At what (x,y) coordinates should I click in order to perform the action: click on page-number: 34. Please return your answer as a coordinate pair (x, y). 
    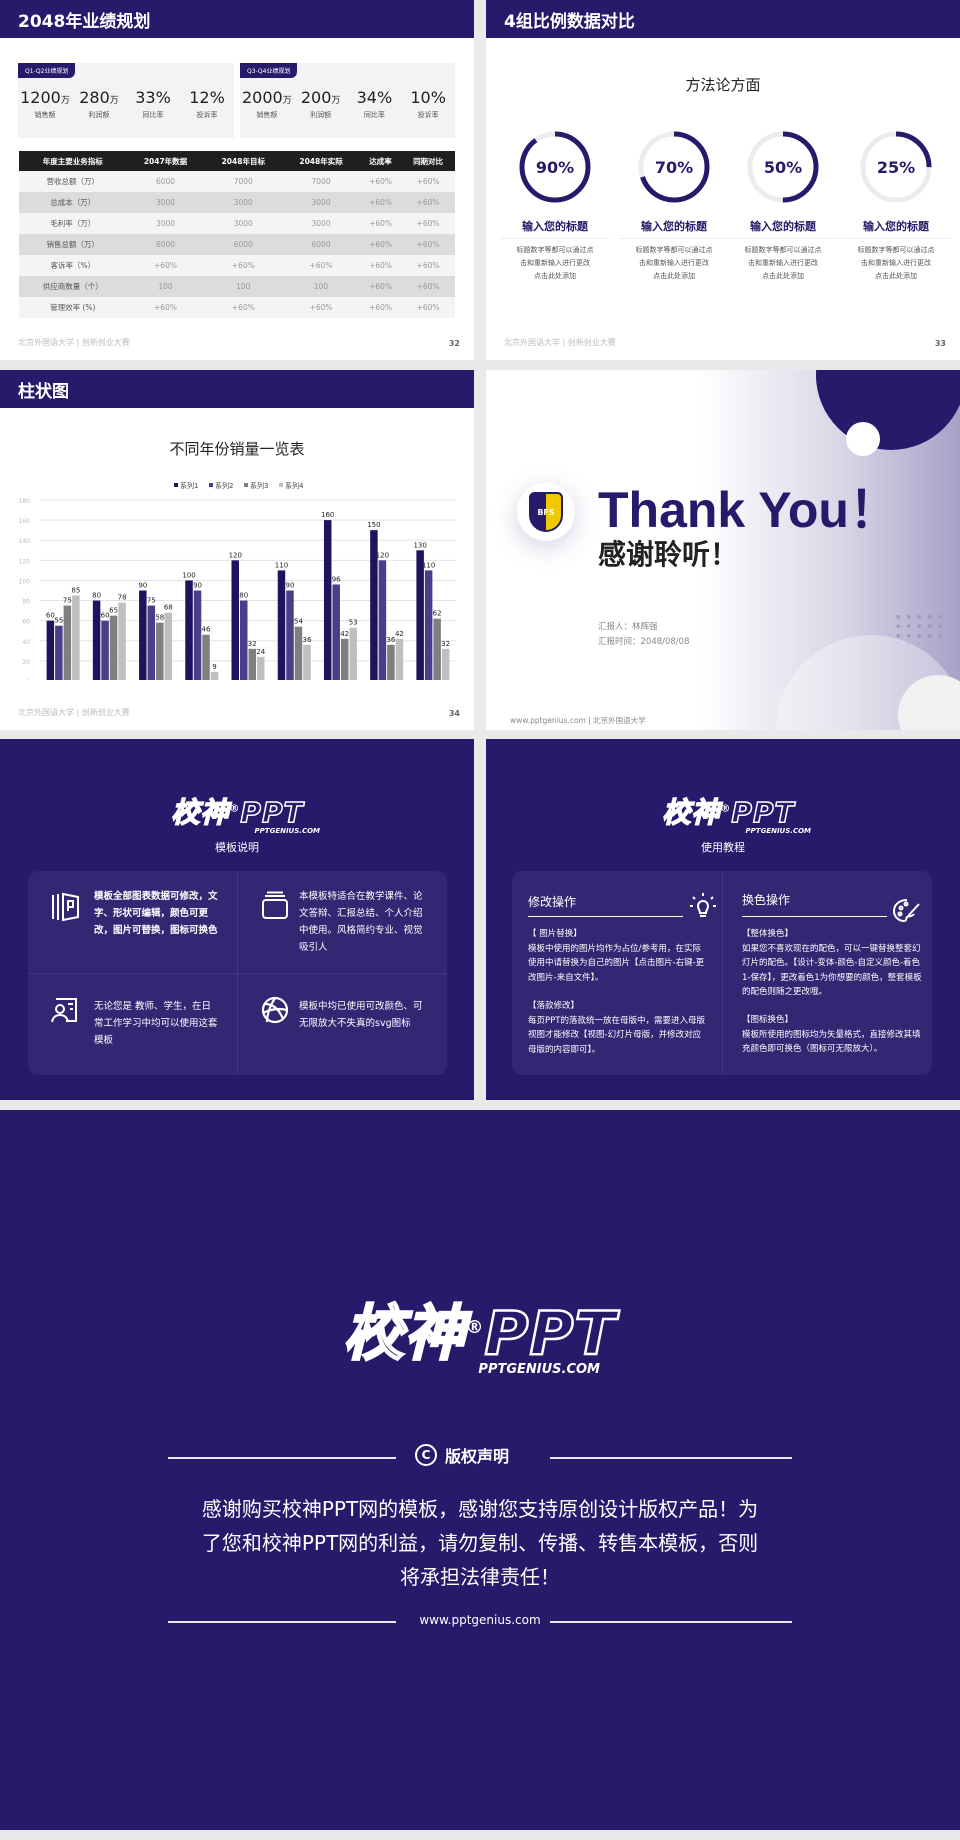
    Looking at the image, I should click on (454, 713).